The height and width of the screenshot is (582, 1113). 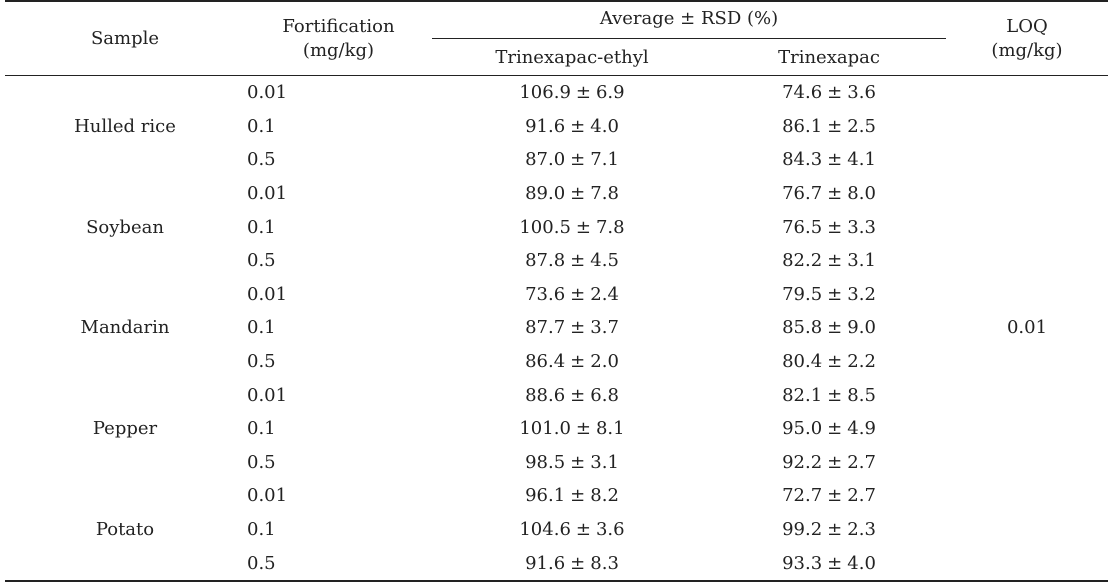 I want to click on trinexapac-ethyl-average: 88.6, so click(x=545, y=395).